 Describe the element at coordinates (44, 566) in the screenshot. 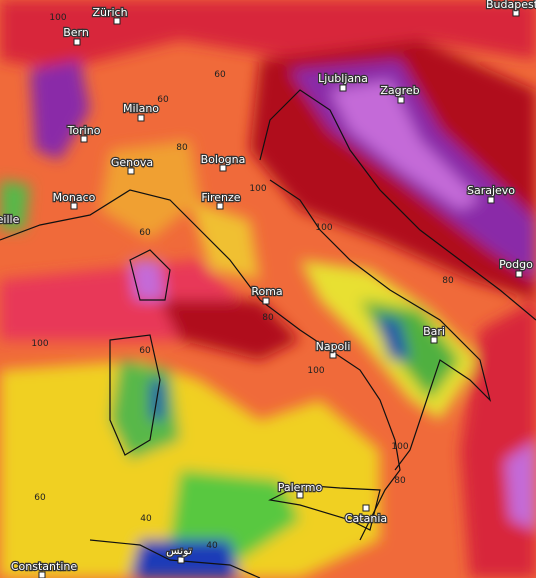

I see `city-label: Constantine` at that location.